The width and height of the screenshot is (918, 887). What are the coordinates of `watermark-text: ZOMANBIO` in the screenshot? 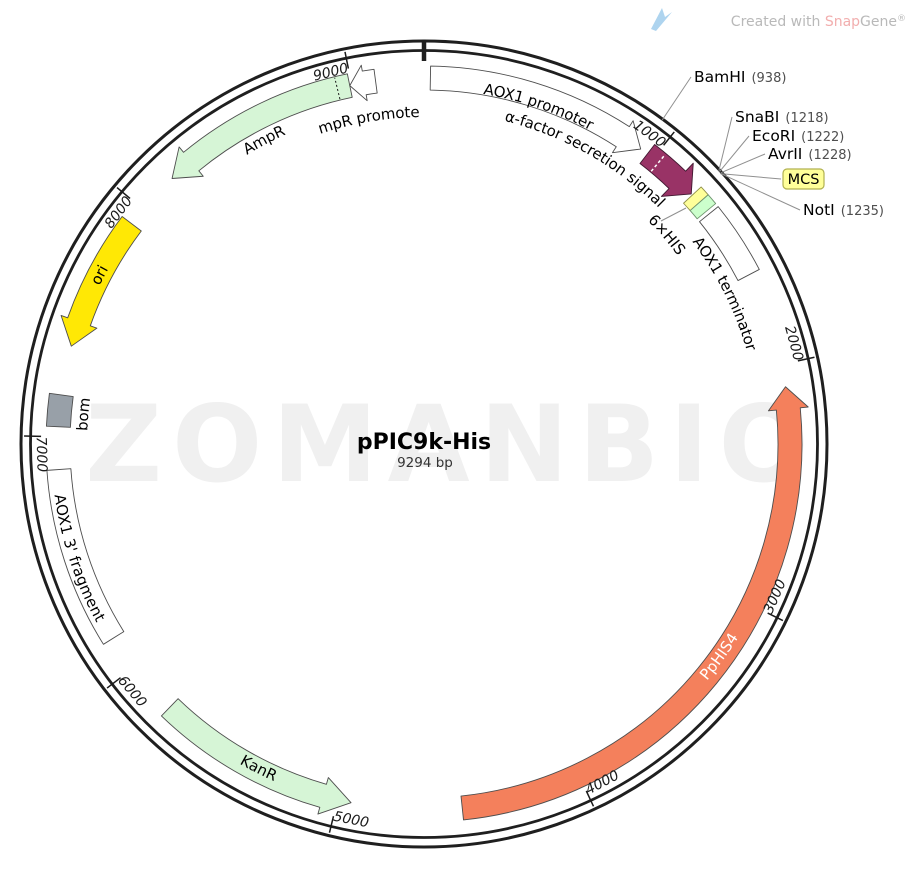 It's located at (452, 444).